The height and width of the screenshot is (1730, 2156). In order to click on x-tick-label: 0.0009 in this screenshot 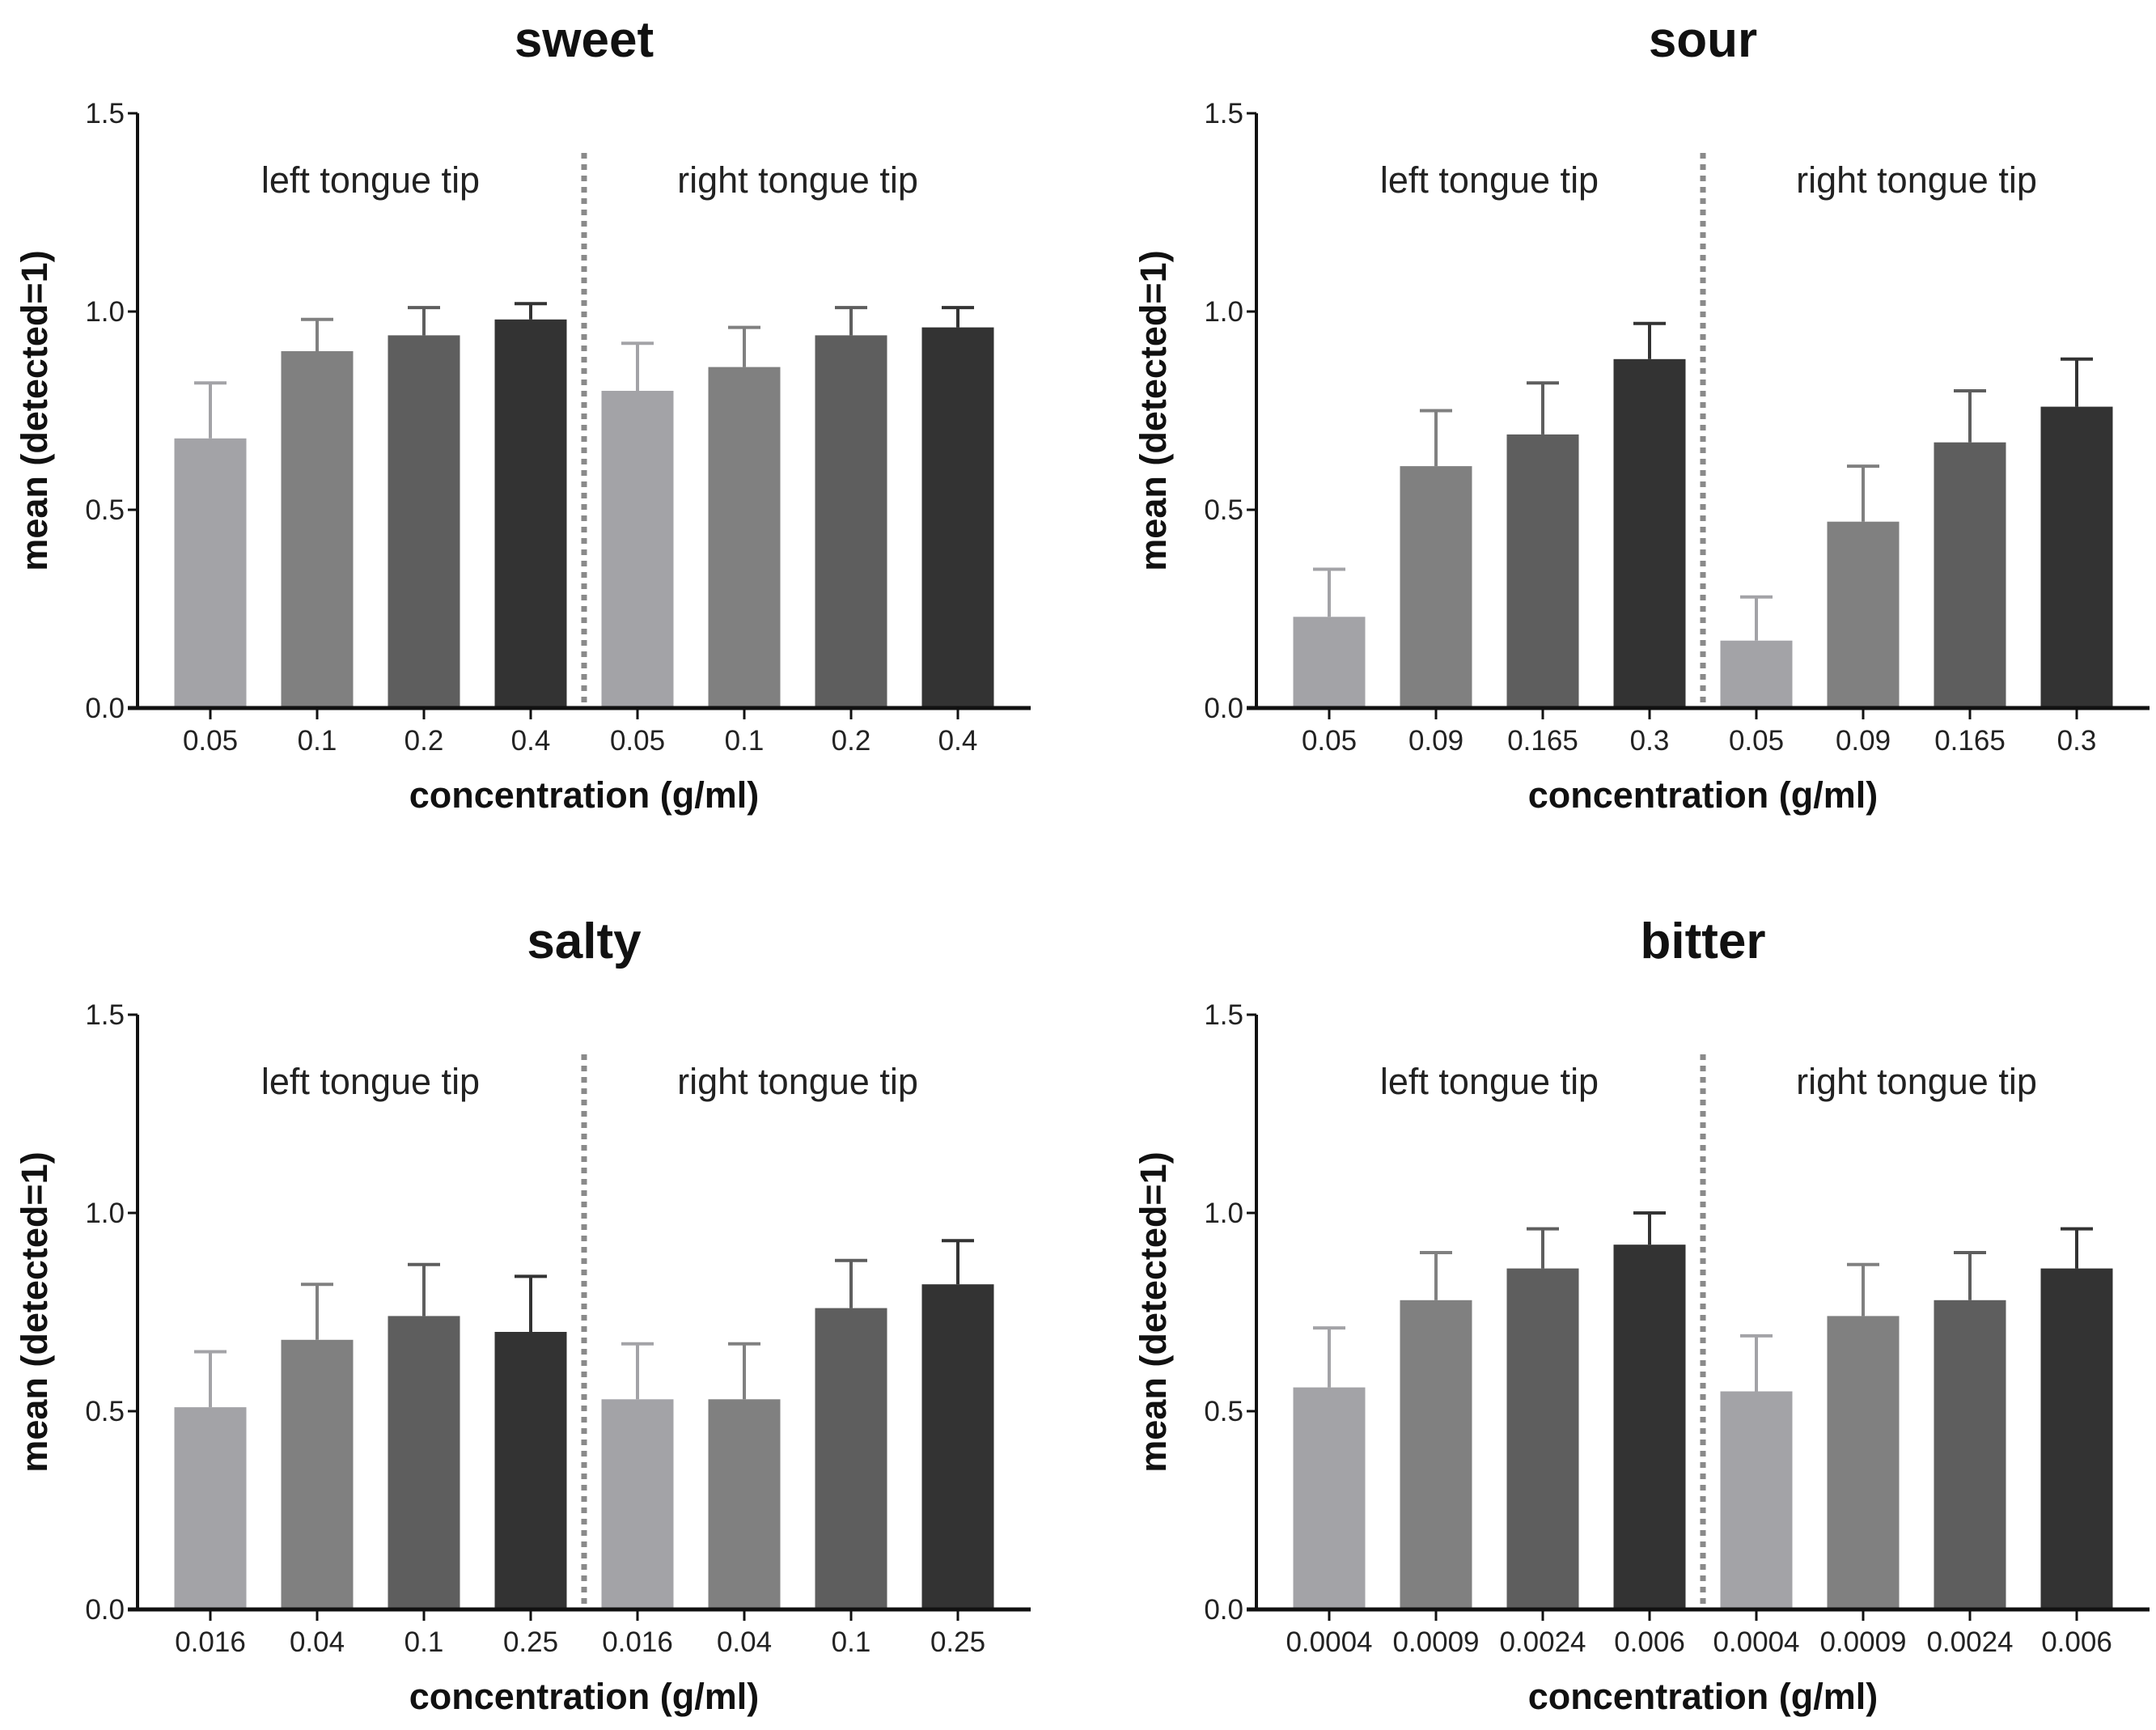, I will do `click(1862, 1642)`.